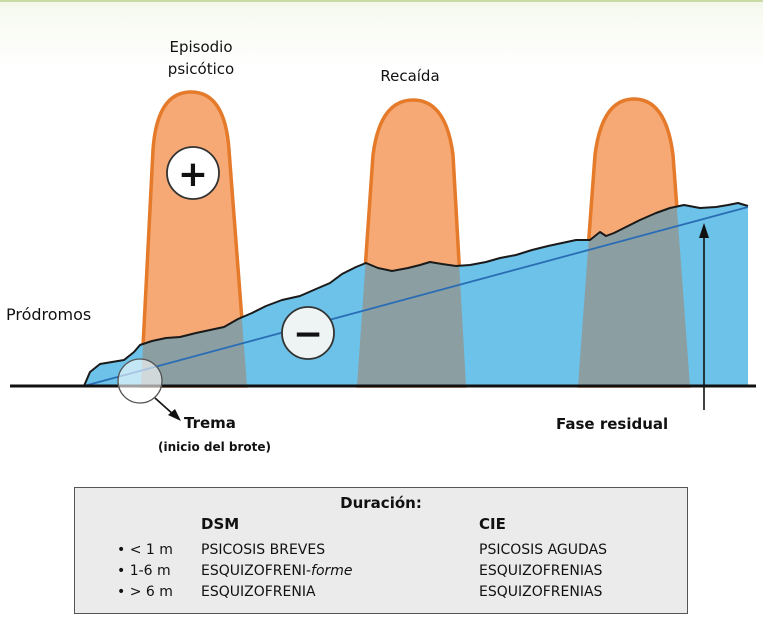  What do you see at coordinates (410, 76) in the screenshot?
I see `relapse-label: Recaída` at bounding box center [410, 76].